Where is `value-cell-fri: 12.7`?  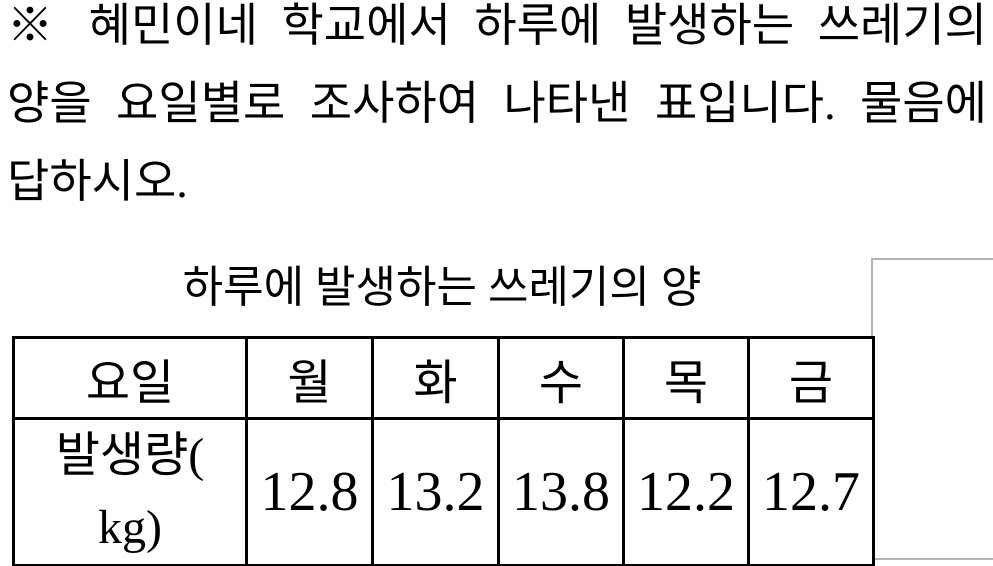
value-cell-fri: 12.7 is located at coordinates (811, 491).